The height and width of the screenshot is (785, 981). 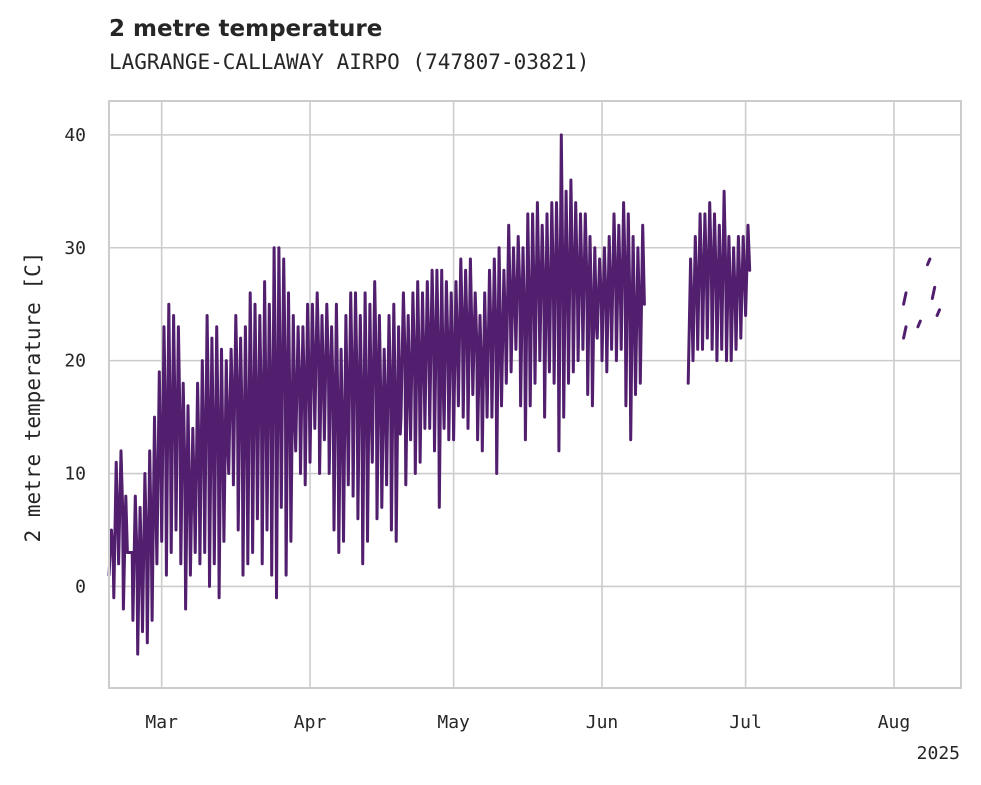 I want to click on y-axis-label: 2 metre temperature [C], so click(x=33, y=397).